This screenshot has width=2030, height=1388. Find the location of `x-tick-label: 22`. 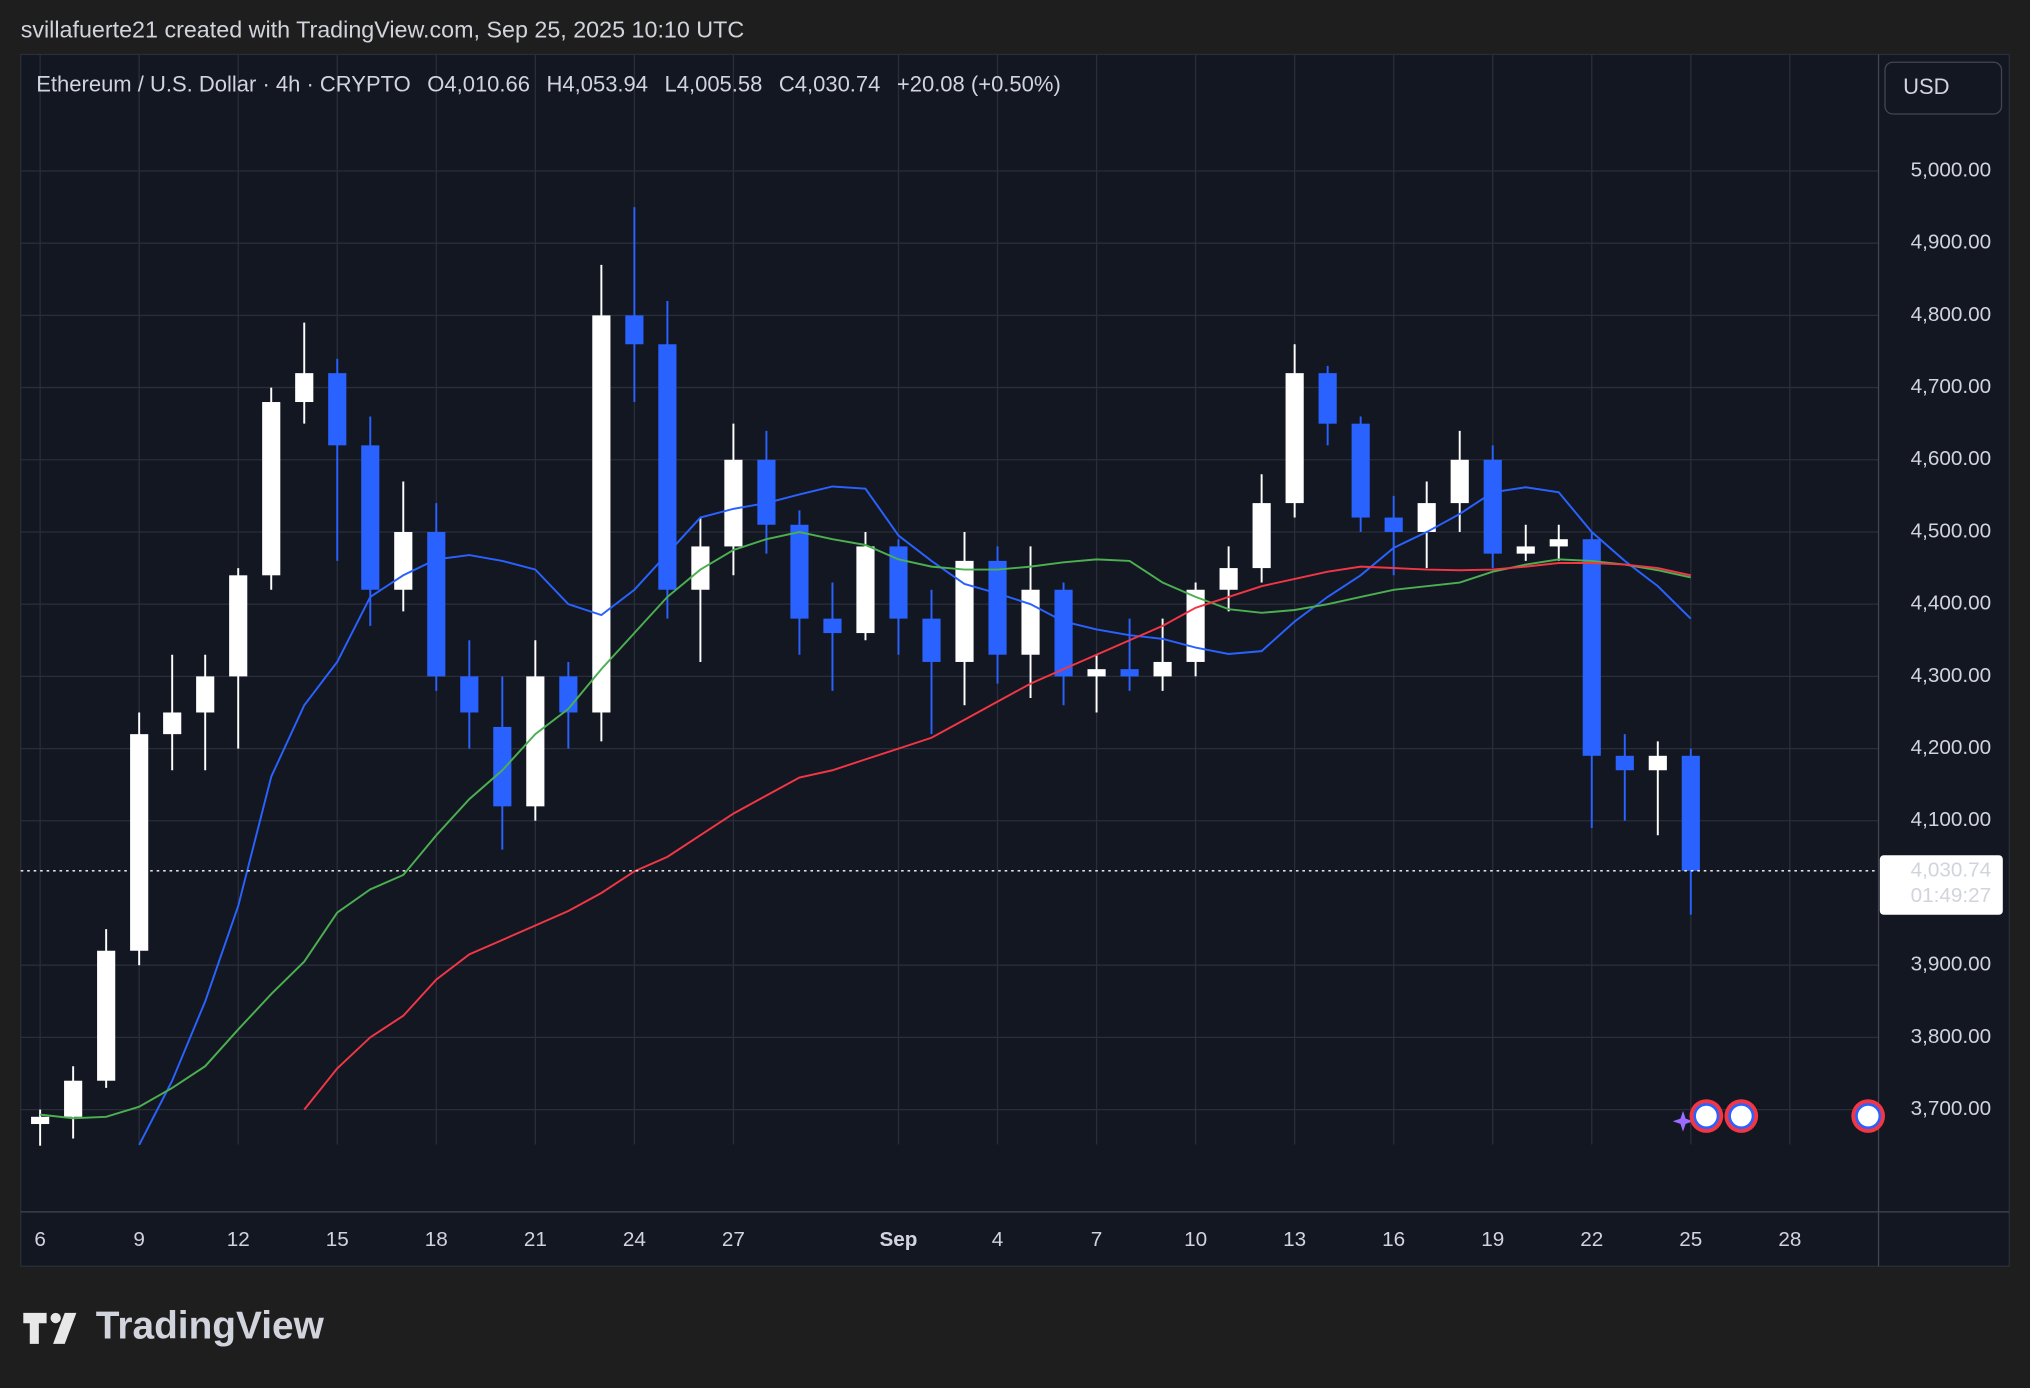

x-tick-label: 22 is located at coordinates (1591, 1239).